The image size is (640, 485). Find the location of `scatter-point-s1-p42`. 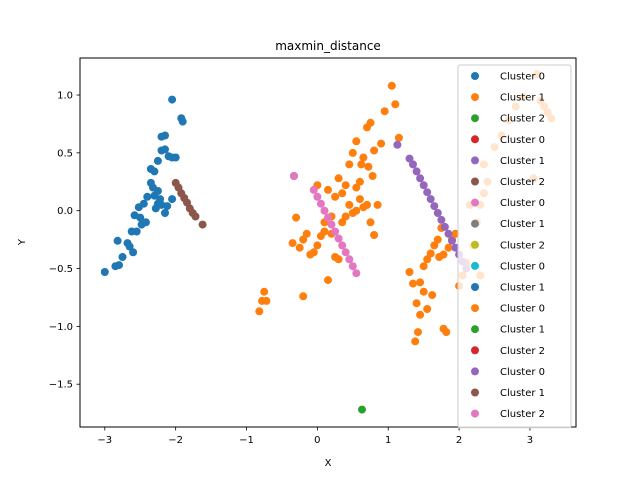

scatter-point-s1-p42 is located at coordinates (374, 150).